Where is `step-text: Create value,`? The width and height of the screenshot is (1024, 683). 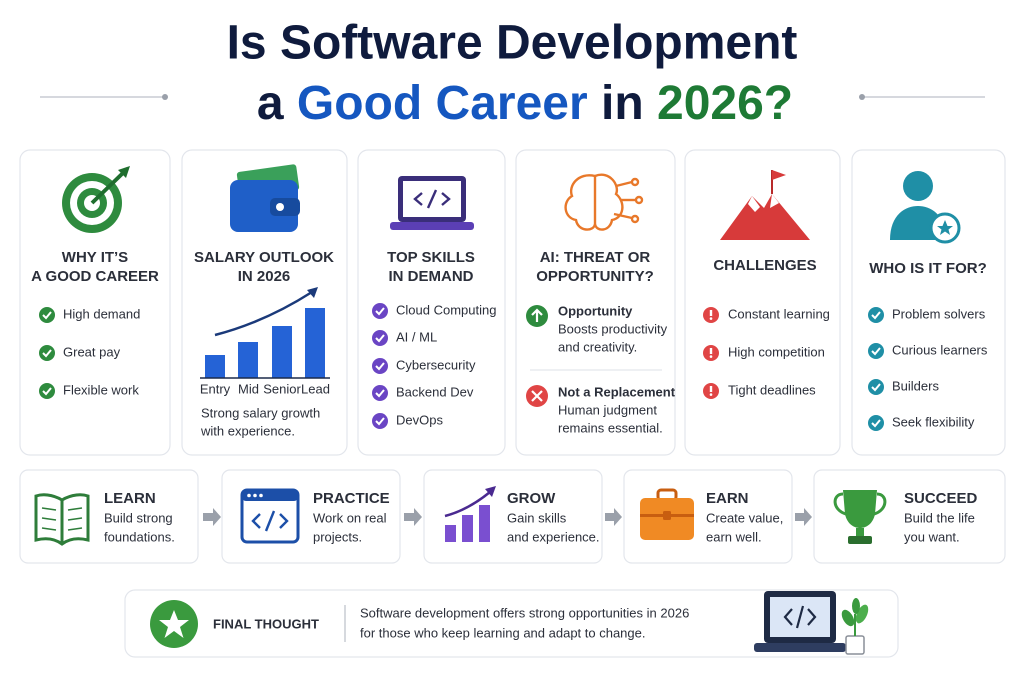
step-text: Create value, is located at coordinates (744, 517).